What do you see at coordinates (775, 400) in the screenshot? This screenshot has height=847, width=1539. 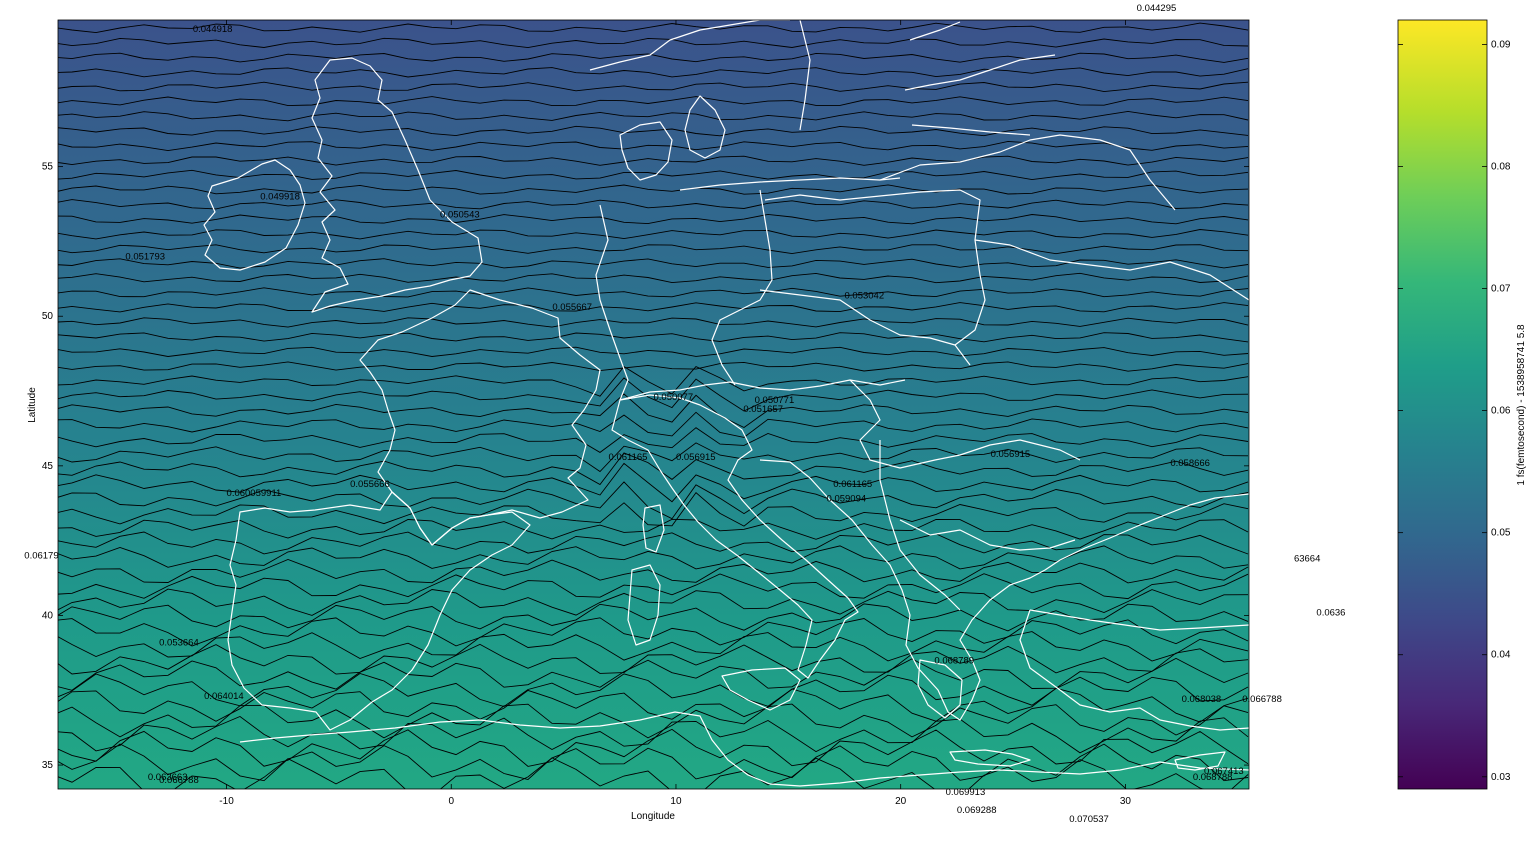 I see `contour-label: 0.050771` at bounding box center [775, 400].